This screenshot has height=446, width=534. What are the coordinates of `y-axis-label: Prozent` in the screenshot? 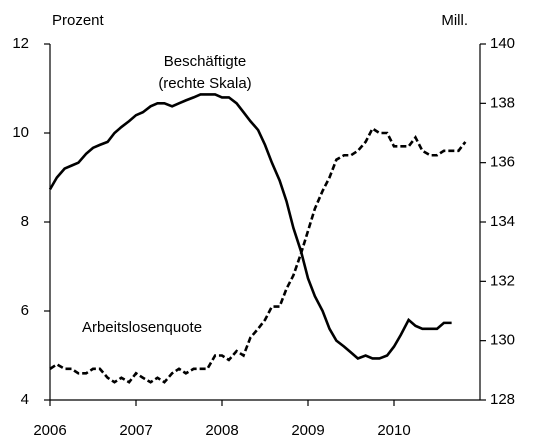 It's located at (78, 20).